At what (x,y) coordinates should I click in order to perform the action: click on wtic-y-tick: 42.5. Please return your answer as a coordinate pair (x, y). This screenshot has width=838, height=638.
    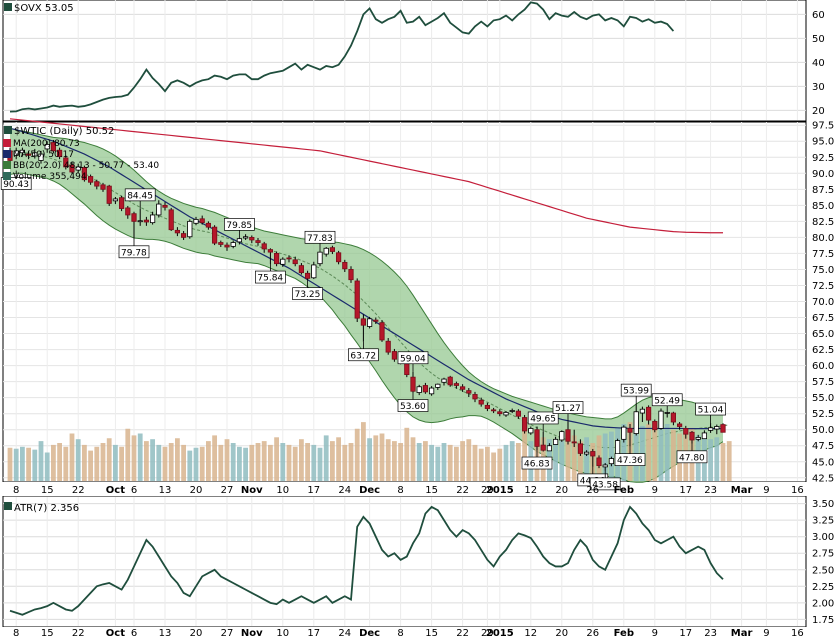
    Looking at the image, I should click on (823, 478).